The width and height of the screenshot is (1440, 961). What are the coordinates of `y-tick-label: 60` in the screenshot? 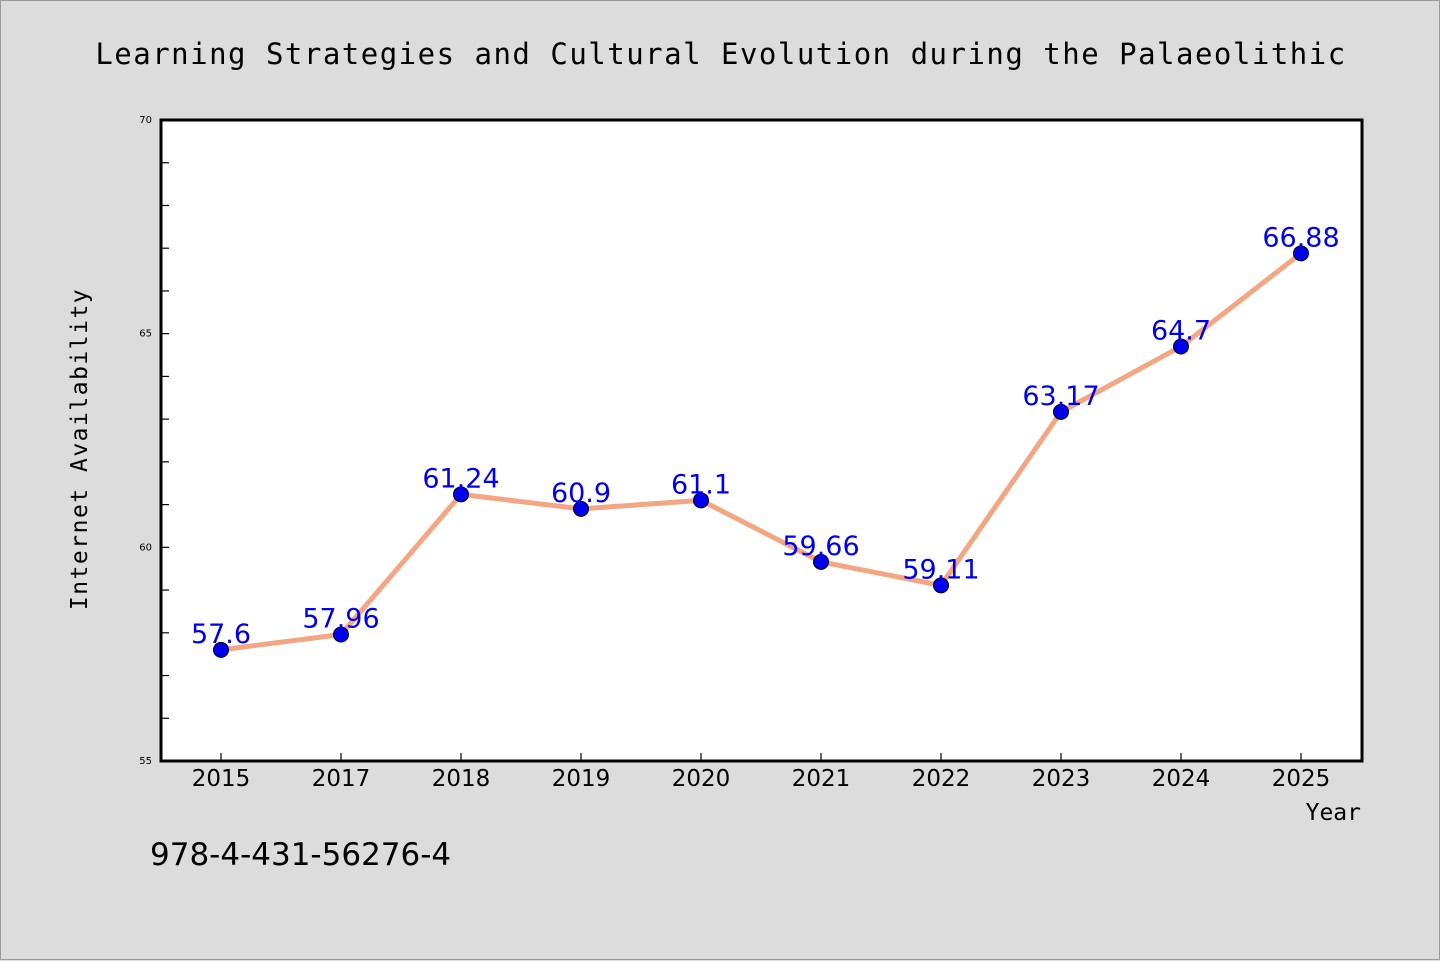 It's located at (145, 547).